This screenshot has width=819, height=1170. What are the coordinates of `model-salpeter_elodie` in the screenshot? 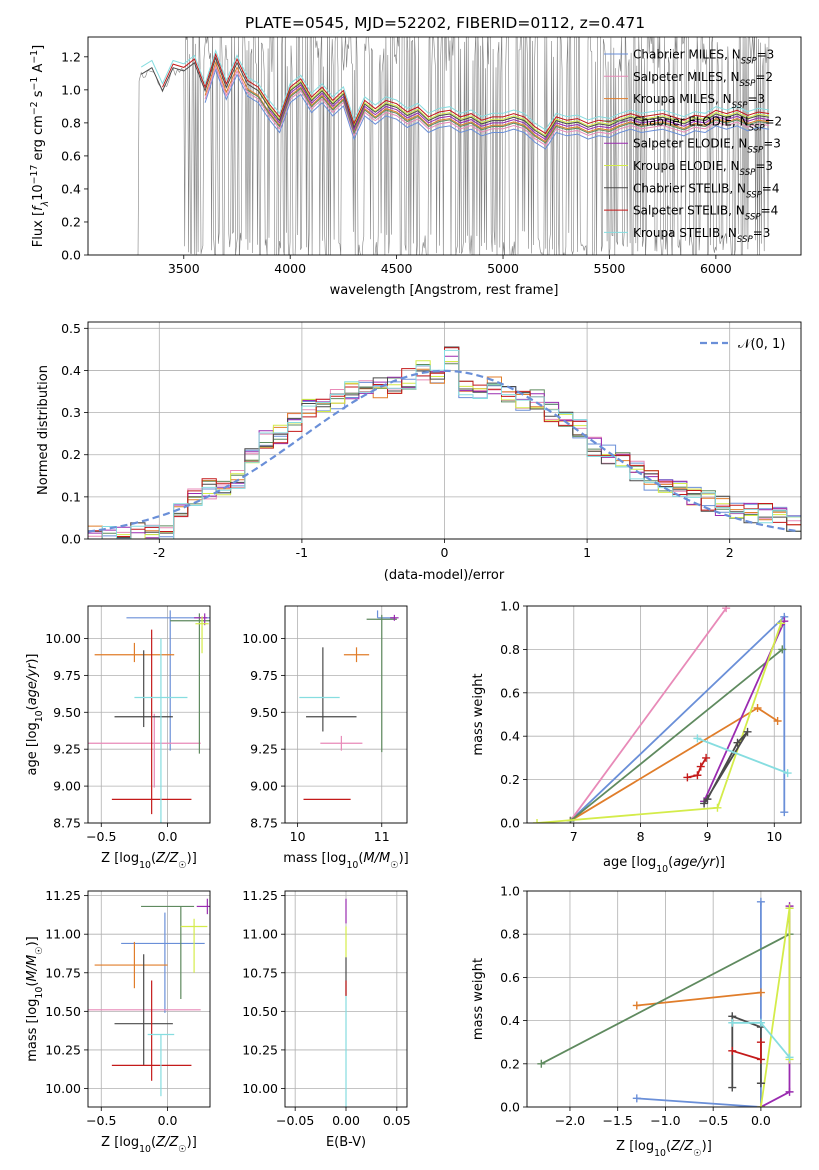 It's located at (519, 112).